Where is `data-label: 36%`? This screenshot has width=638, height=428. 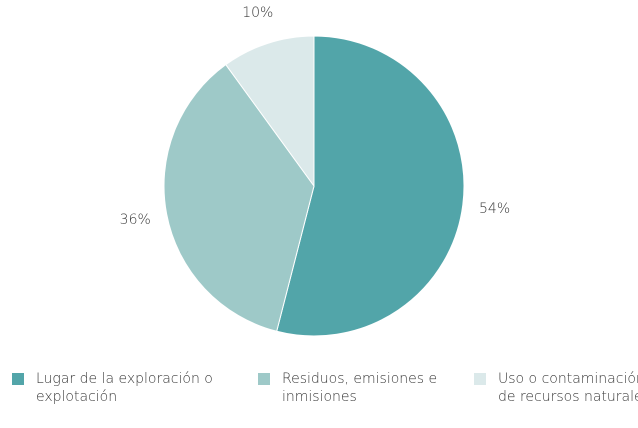
data-label: 36% is located at coordinates (135, 220).